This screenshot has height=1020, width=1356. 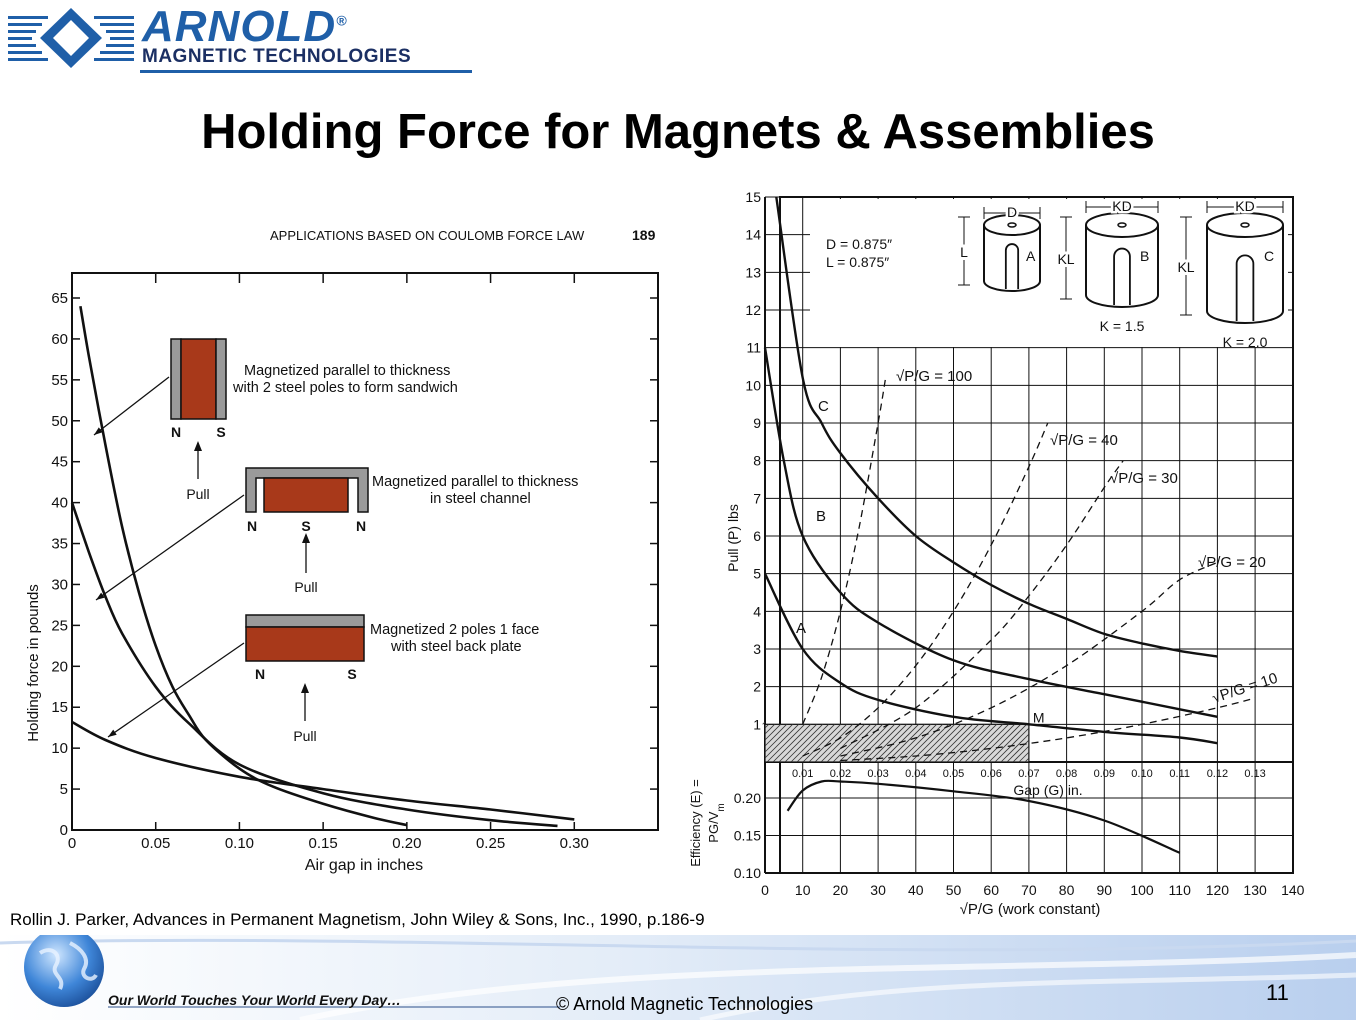 I want to click on left-x-tick-label: 0.15, so click(x=323, y=843).